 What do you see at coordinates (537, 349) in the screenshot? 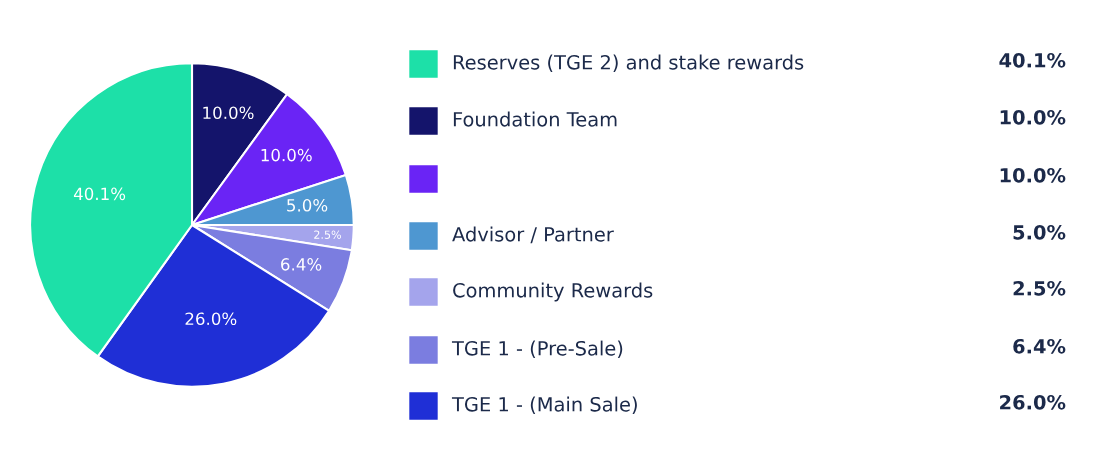
I see `legend-label: TGE 1 - (Pre-Sale)` at bounding box center [537, 349].